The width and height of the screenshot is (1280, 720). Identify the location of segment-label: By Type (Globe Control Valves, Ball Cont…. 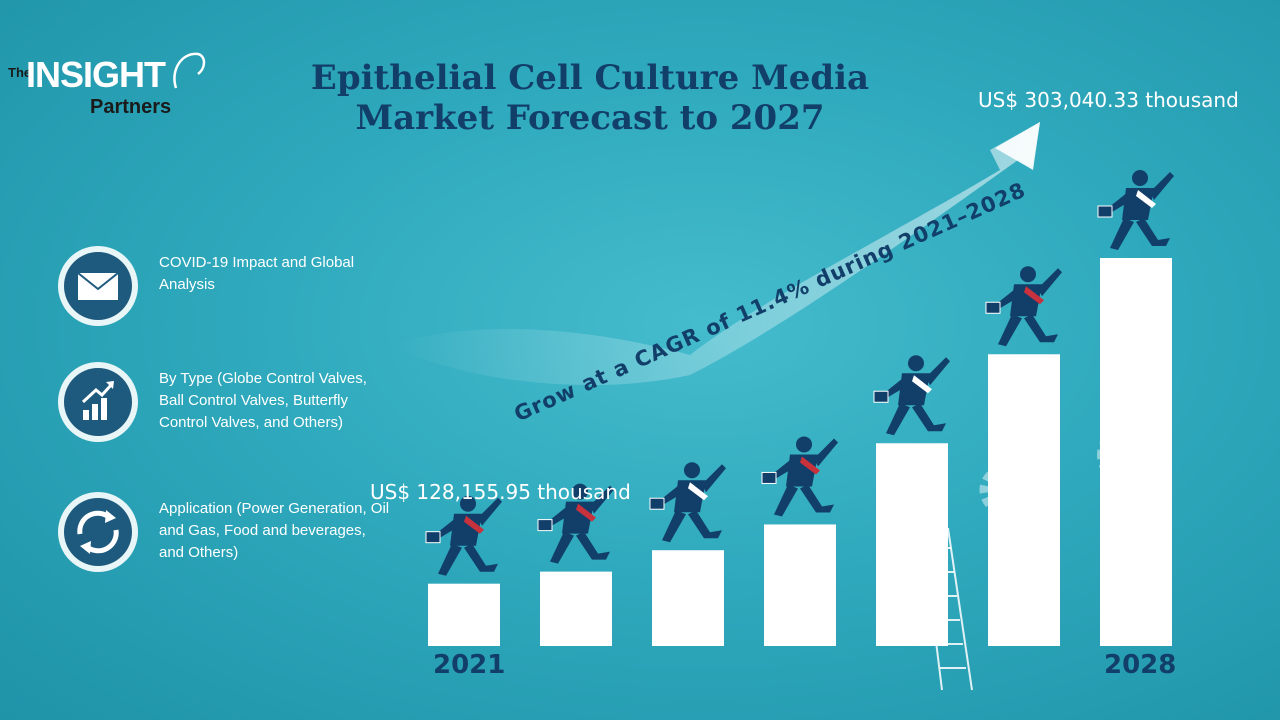
(263, 400).